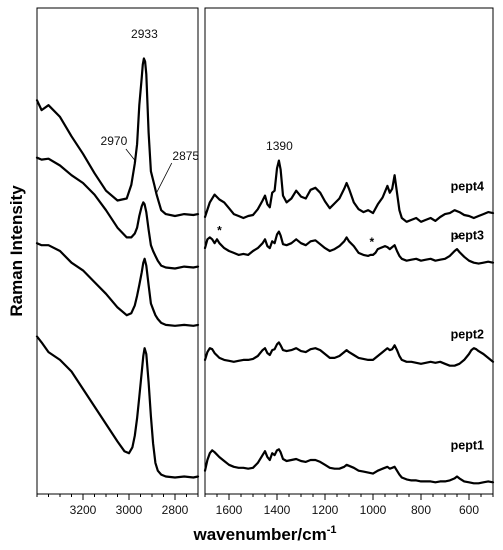  What do you see at coordinates (457, 239) in the screenshot?
I see `asterisk-650: *` at bounding box center [457, 239].